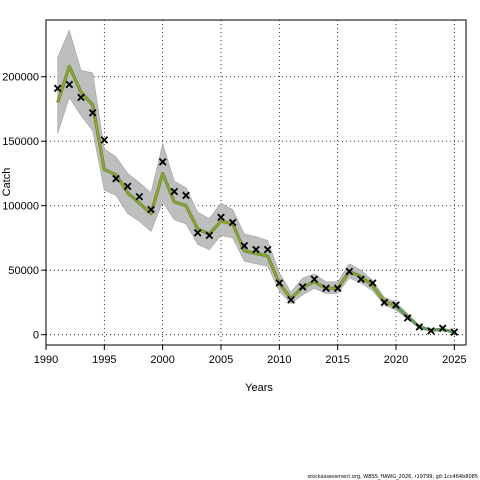  Describe the element at coordinates (209, 235) in the screenshot. I see `catch-marker-2004` at that location.